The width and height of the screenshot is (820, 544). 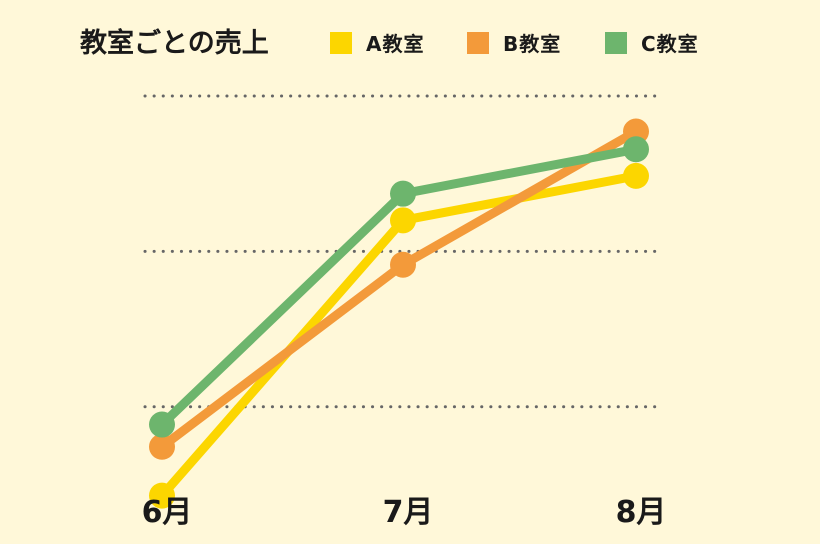 What do you see at coordinates (395, 44) in the screenshot?
I see `legend-label-0: A教室` at bounding box center [395, 44].